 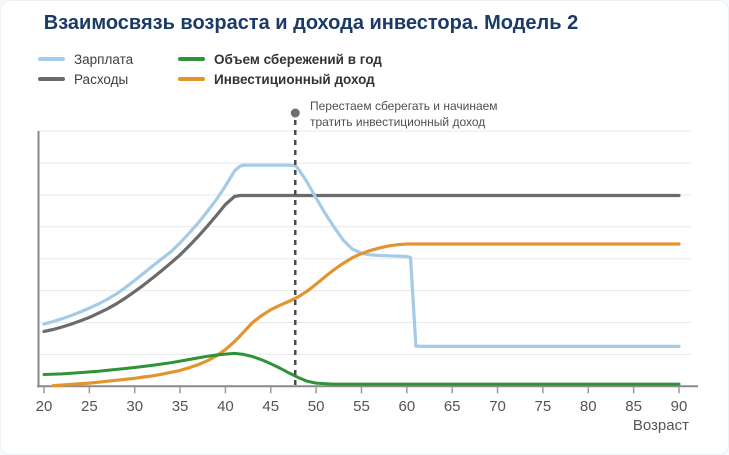 I want to click on x-tick-label: 25, so click(x=89, y=406).